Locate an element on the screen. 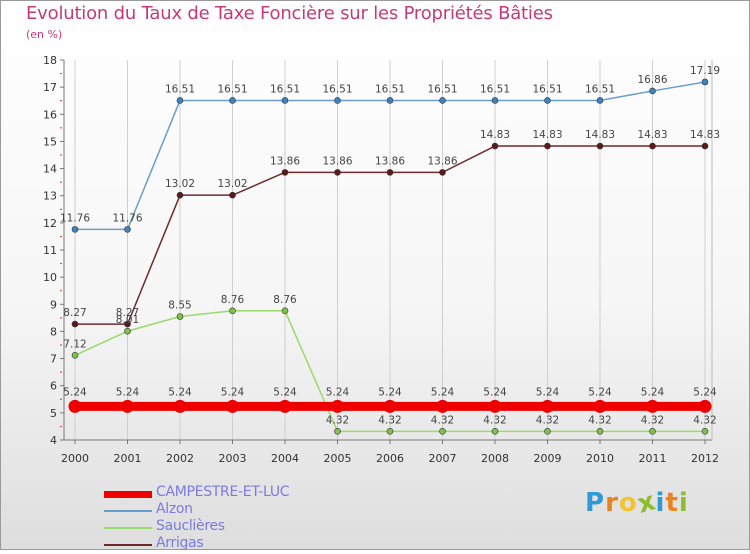 This screenshot has height=554, width=750. x-tick-label: 2011 is located at coordinates (653, 458).